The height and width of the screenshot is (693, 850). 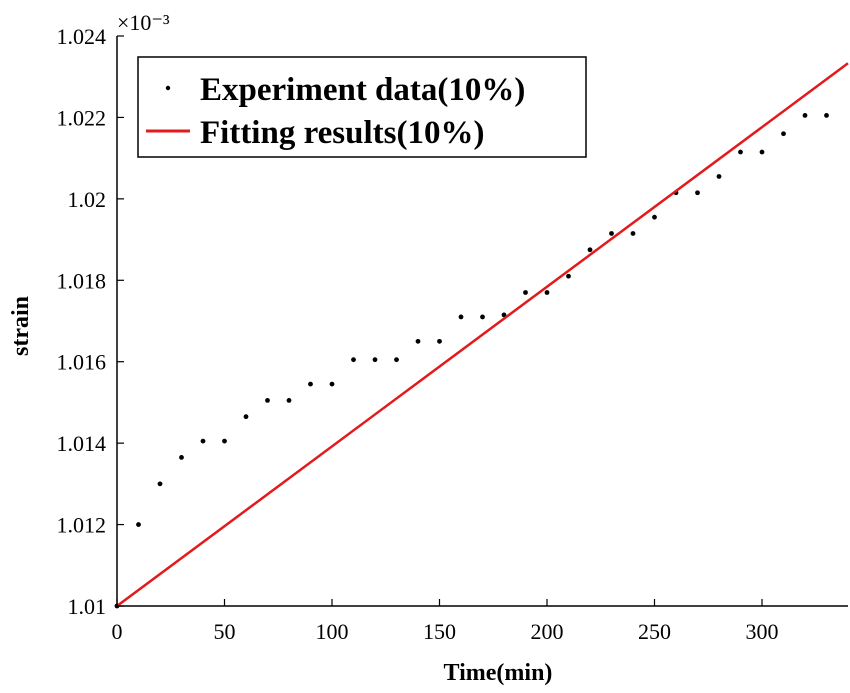 What do you see at coordinates (225, 631) in the screenshot?
I see `x-tick-label: 50` at bounding box center [225, 631].